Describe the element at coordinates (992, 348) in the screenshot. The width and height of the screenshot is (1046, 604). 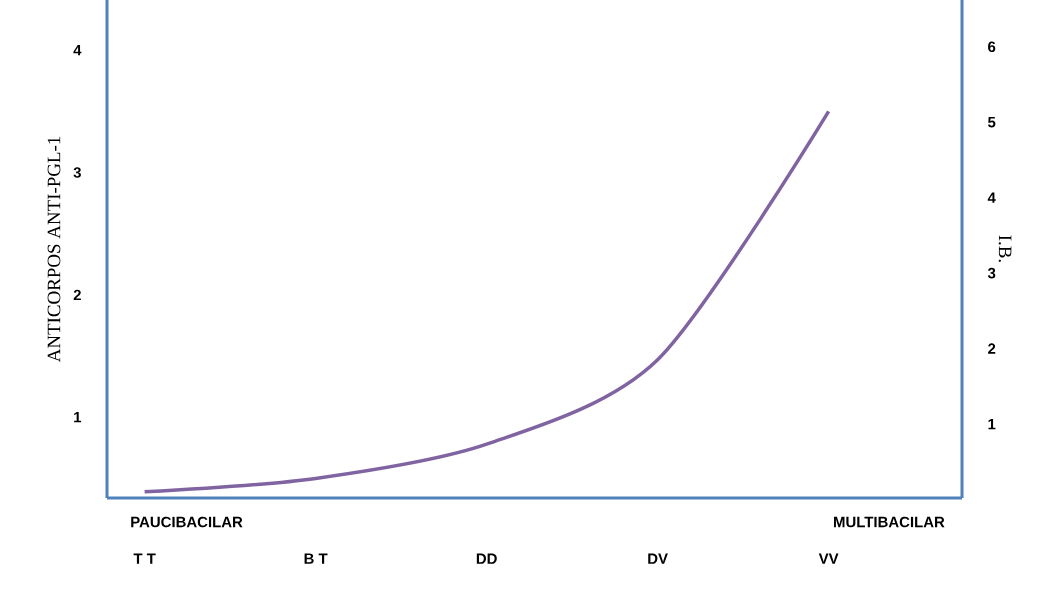
I see `y2-tick-label: 2` at that location.